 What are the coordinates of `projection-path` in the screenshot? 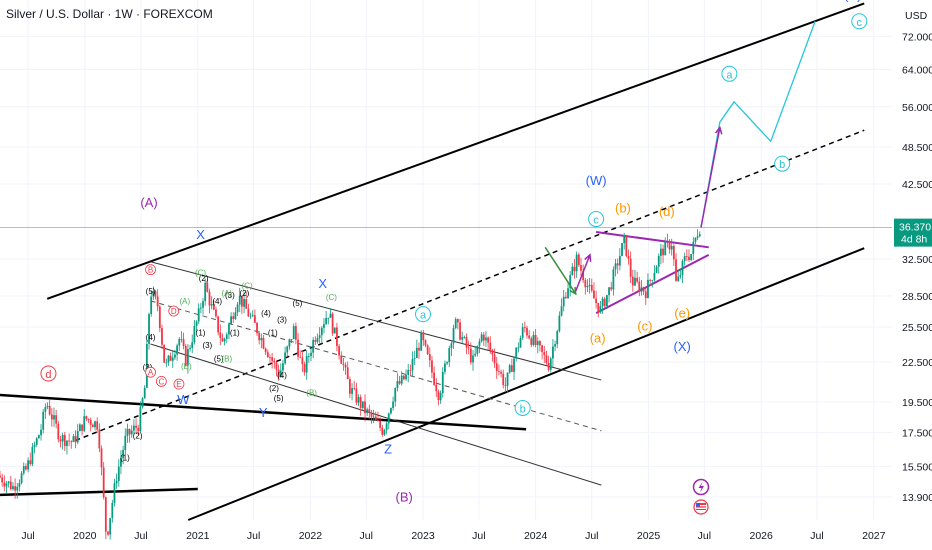 It's located at (758, 124).